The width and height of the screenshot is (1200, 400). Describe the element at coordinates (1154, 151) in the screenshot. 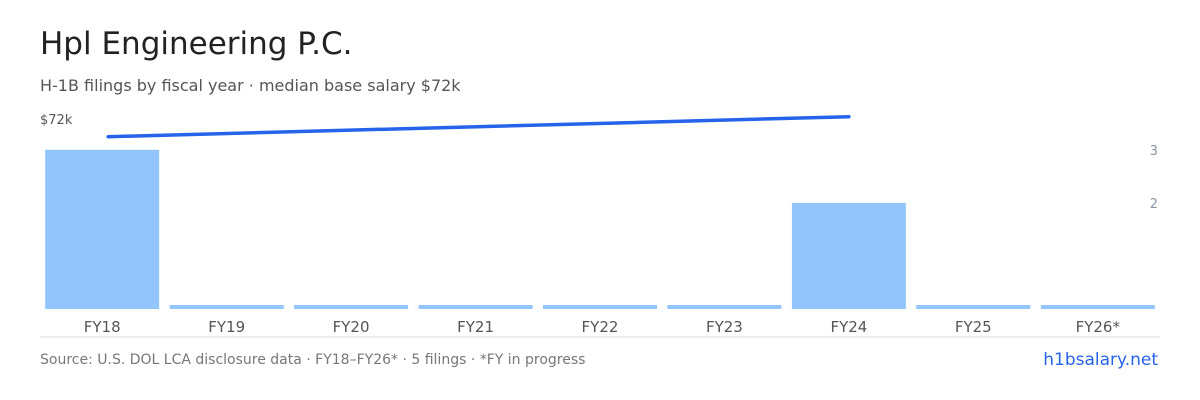

I see `right-tick-label: 3` at that location.